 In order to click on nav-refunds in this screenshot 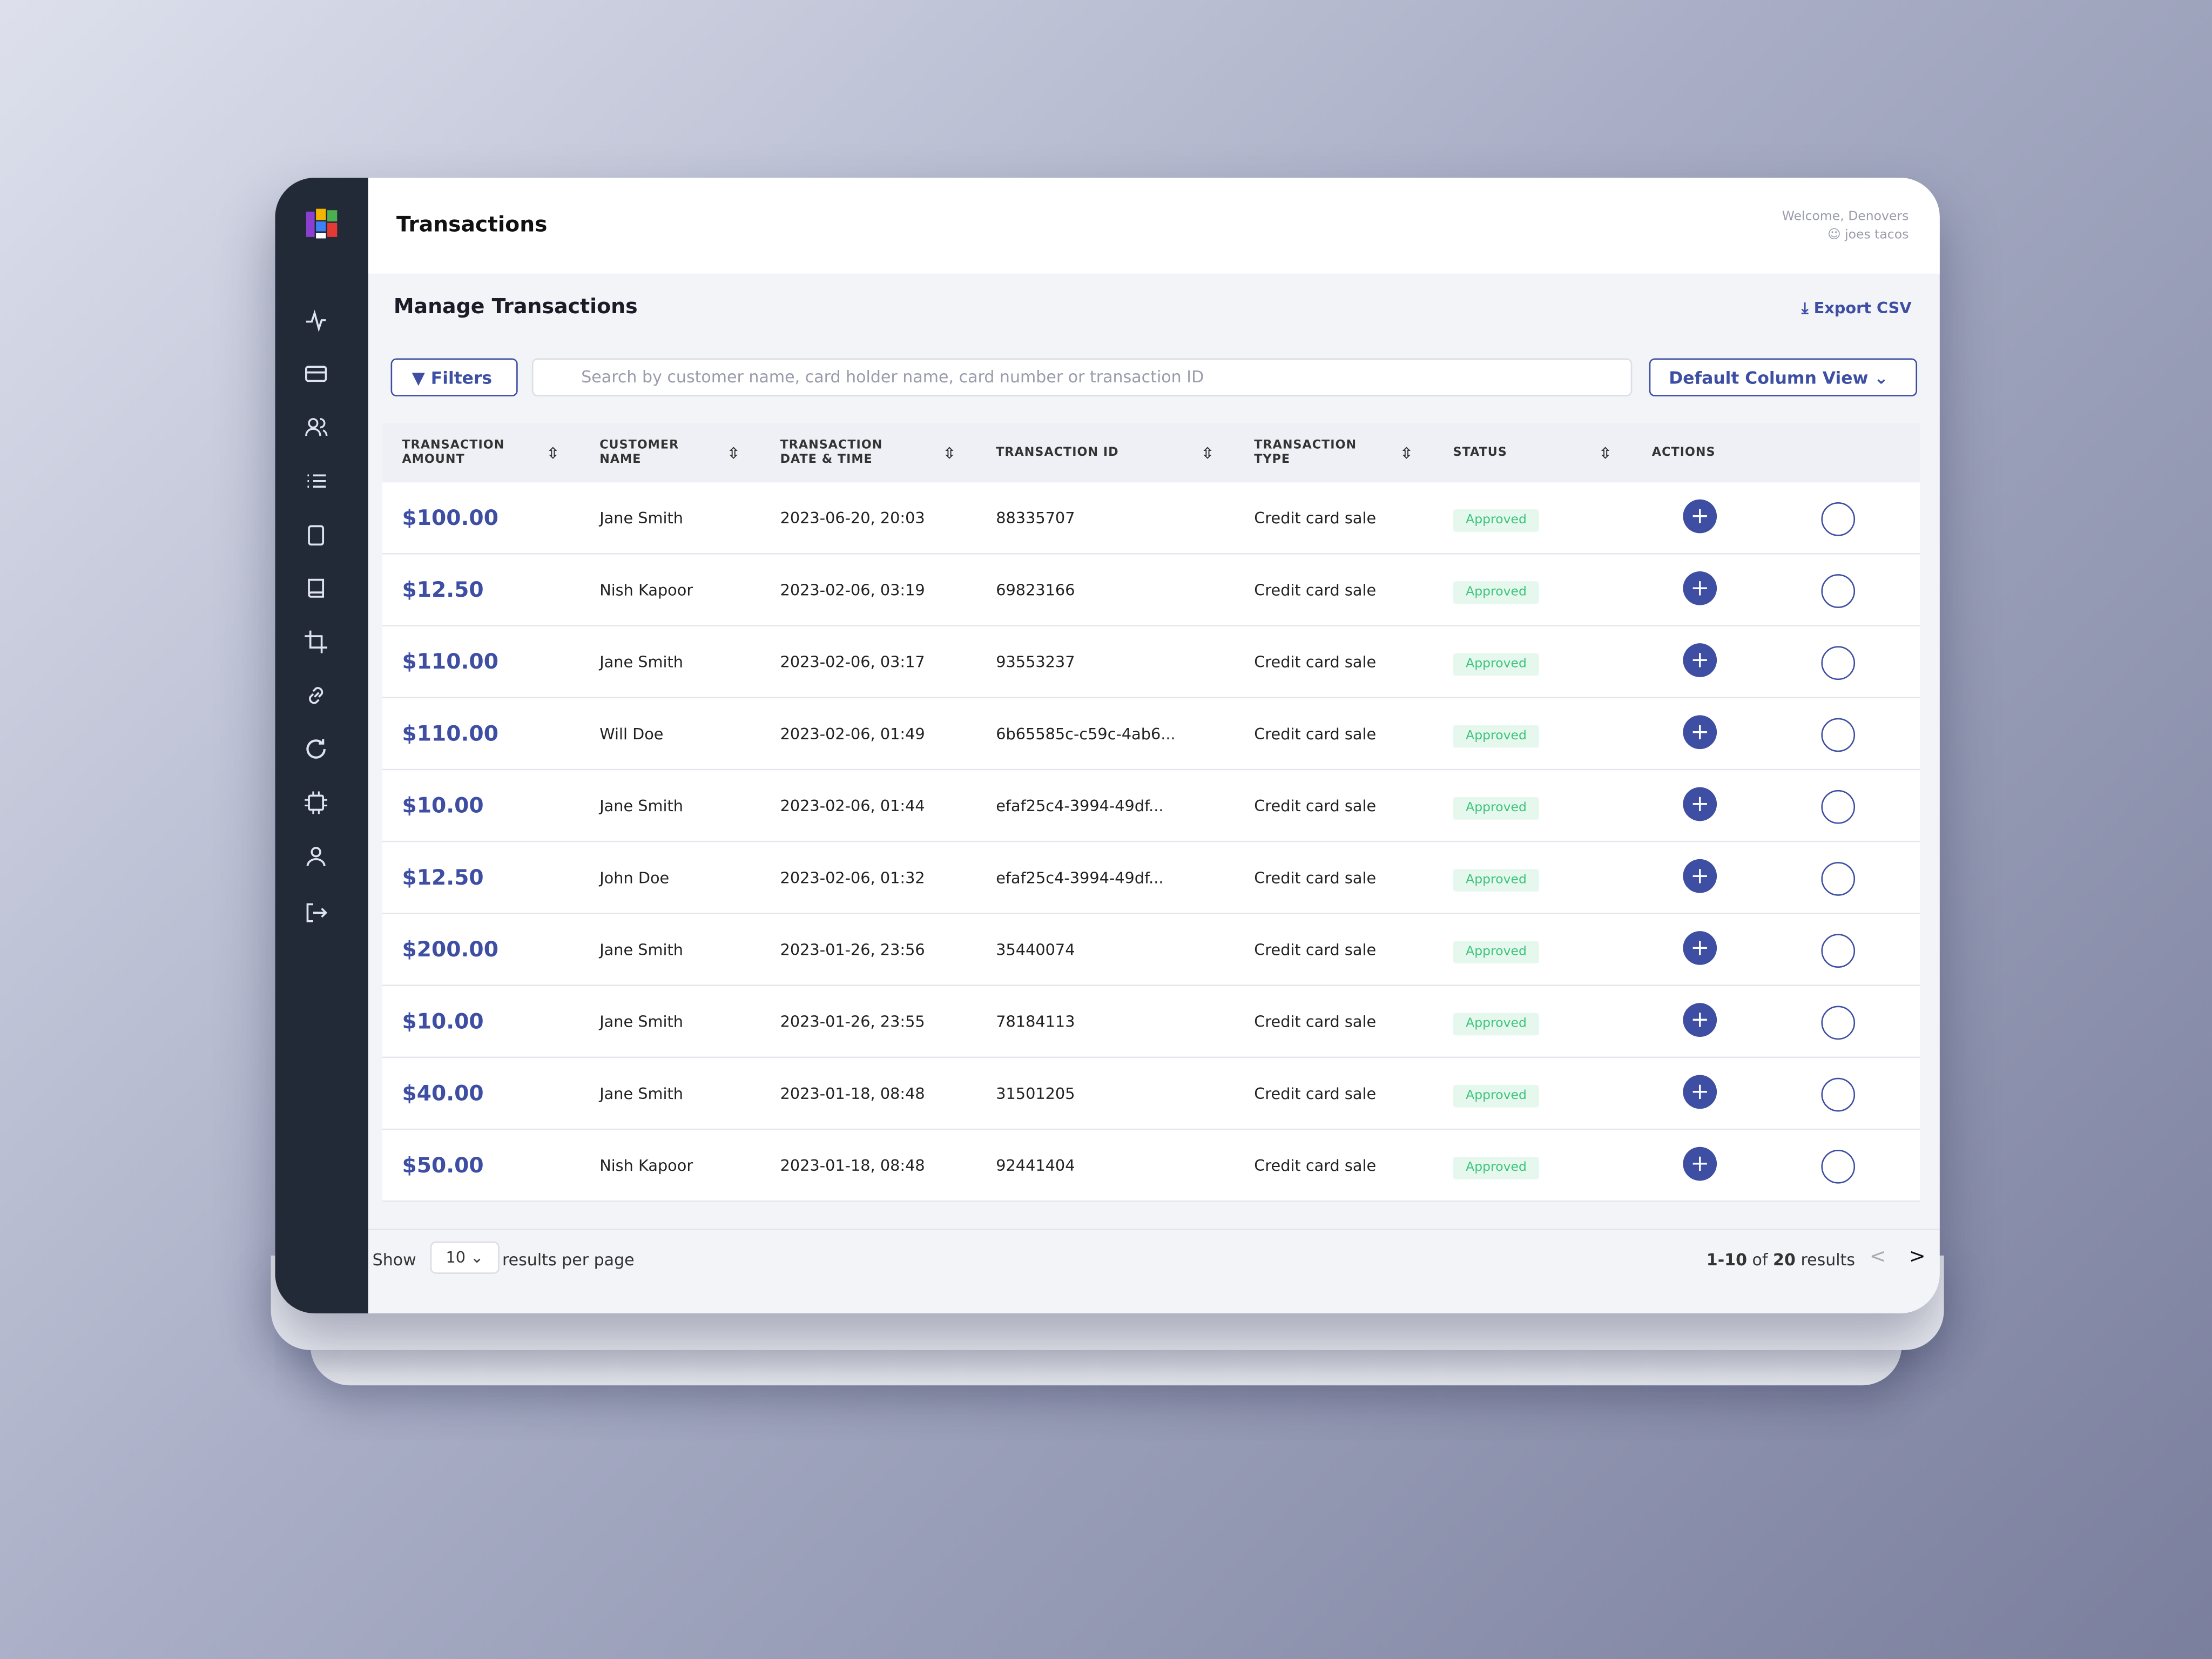, I will do `click(316, 749)`.